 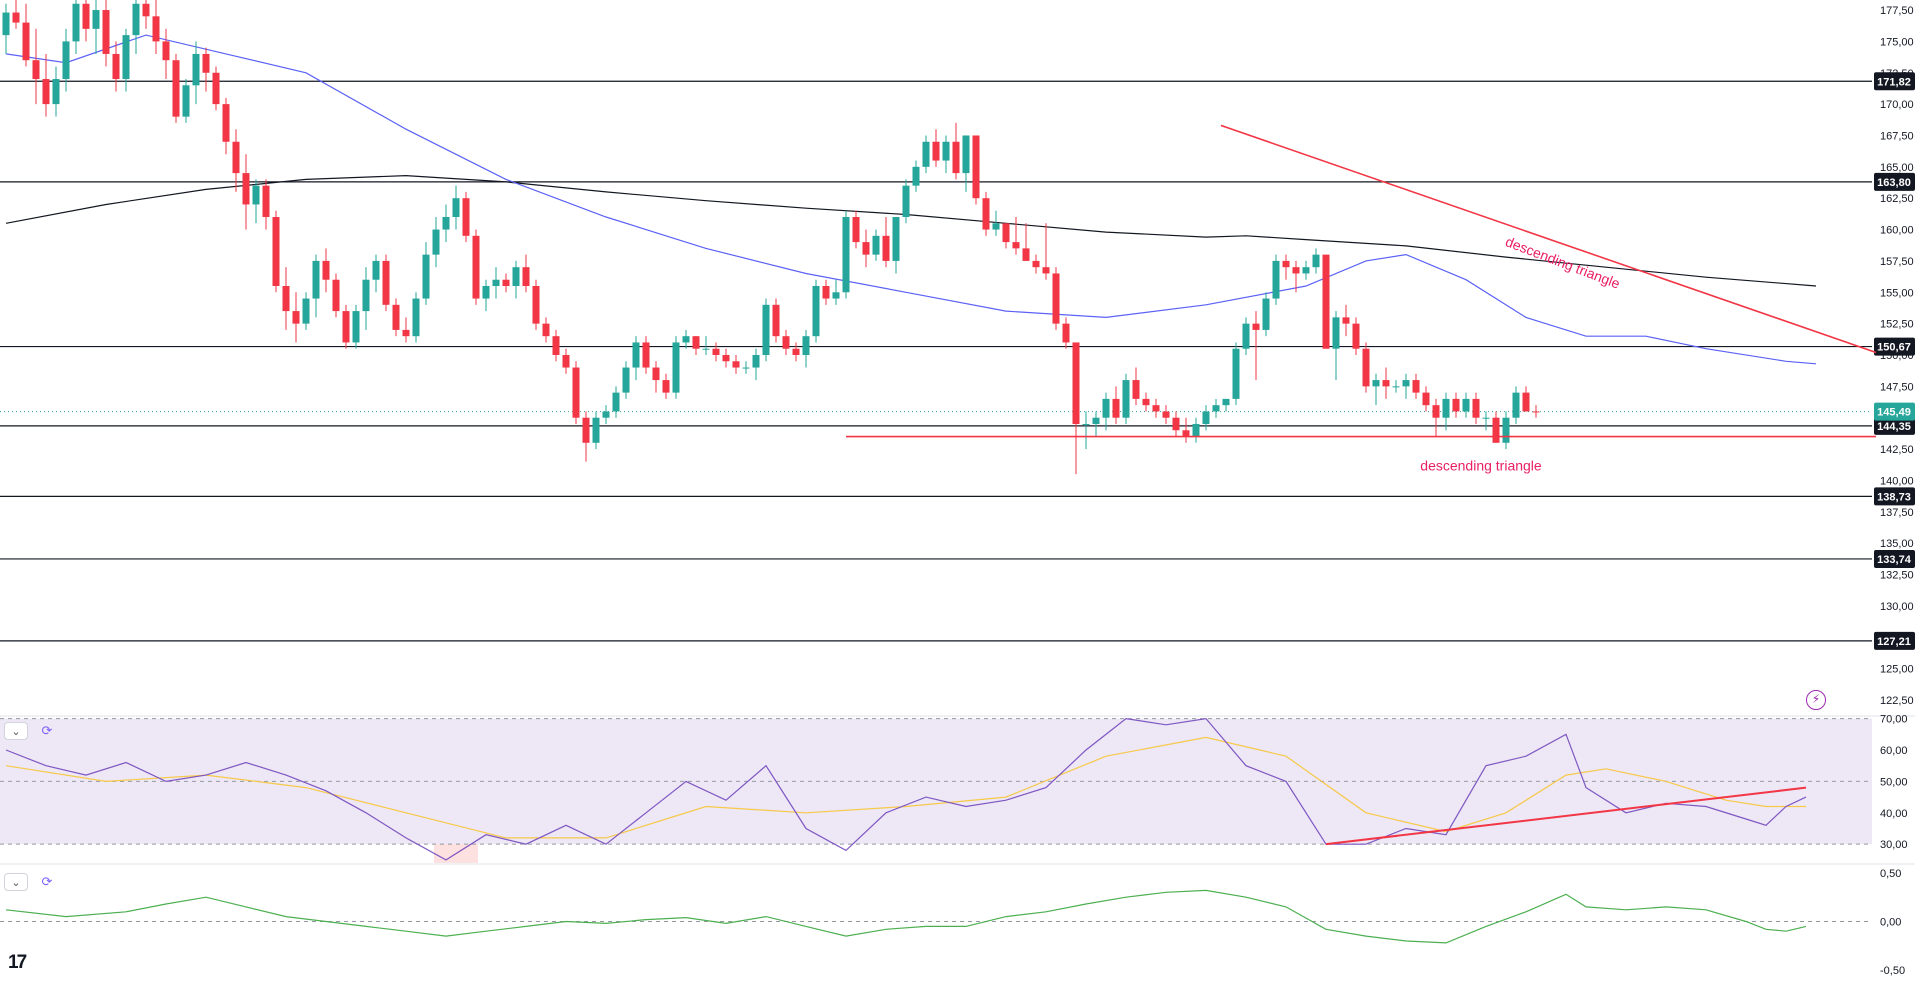 What do you see at coordinates (905, 787) in the screenshot?
I see `rsi-moving-average` at bounding box center [905, 787].